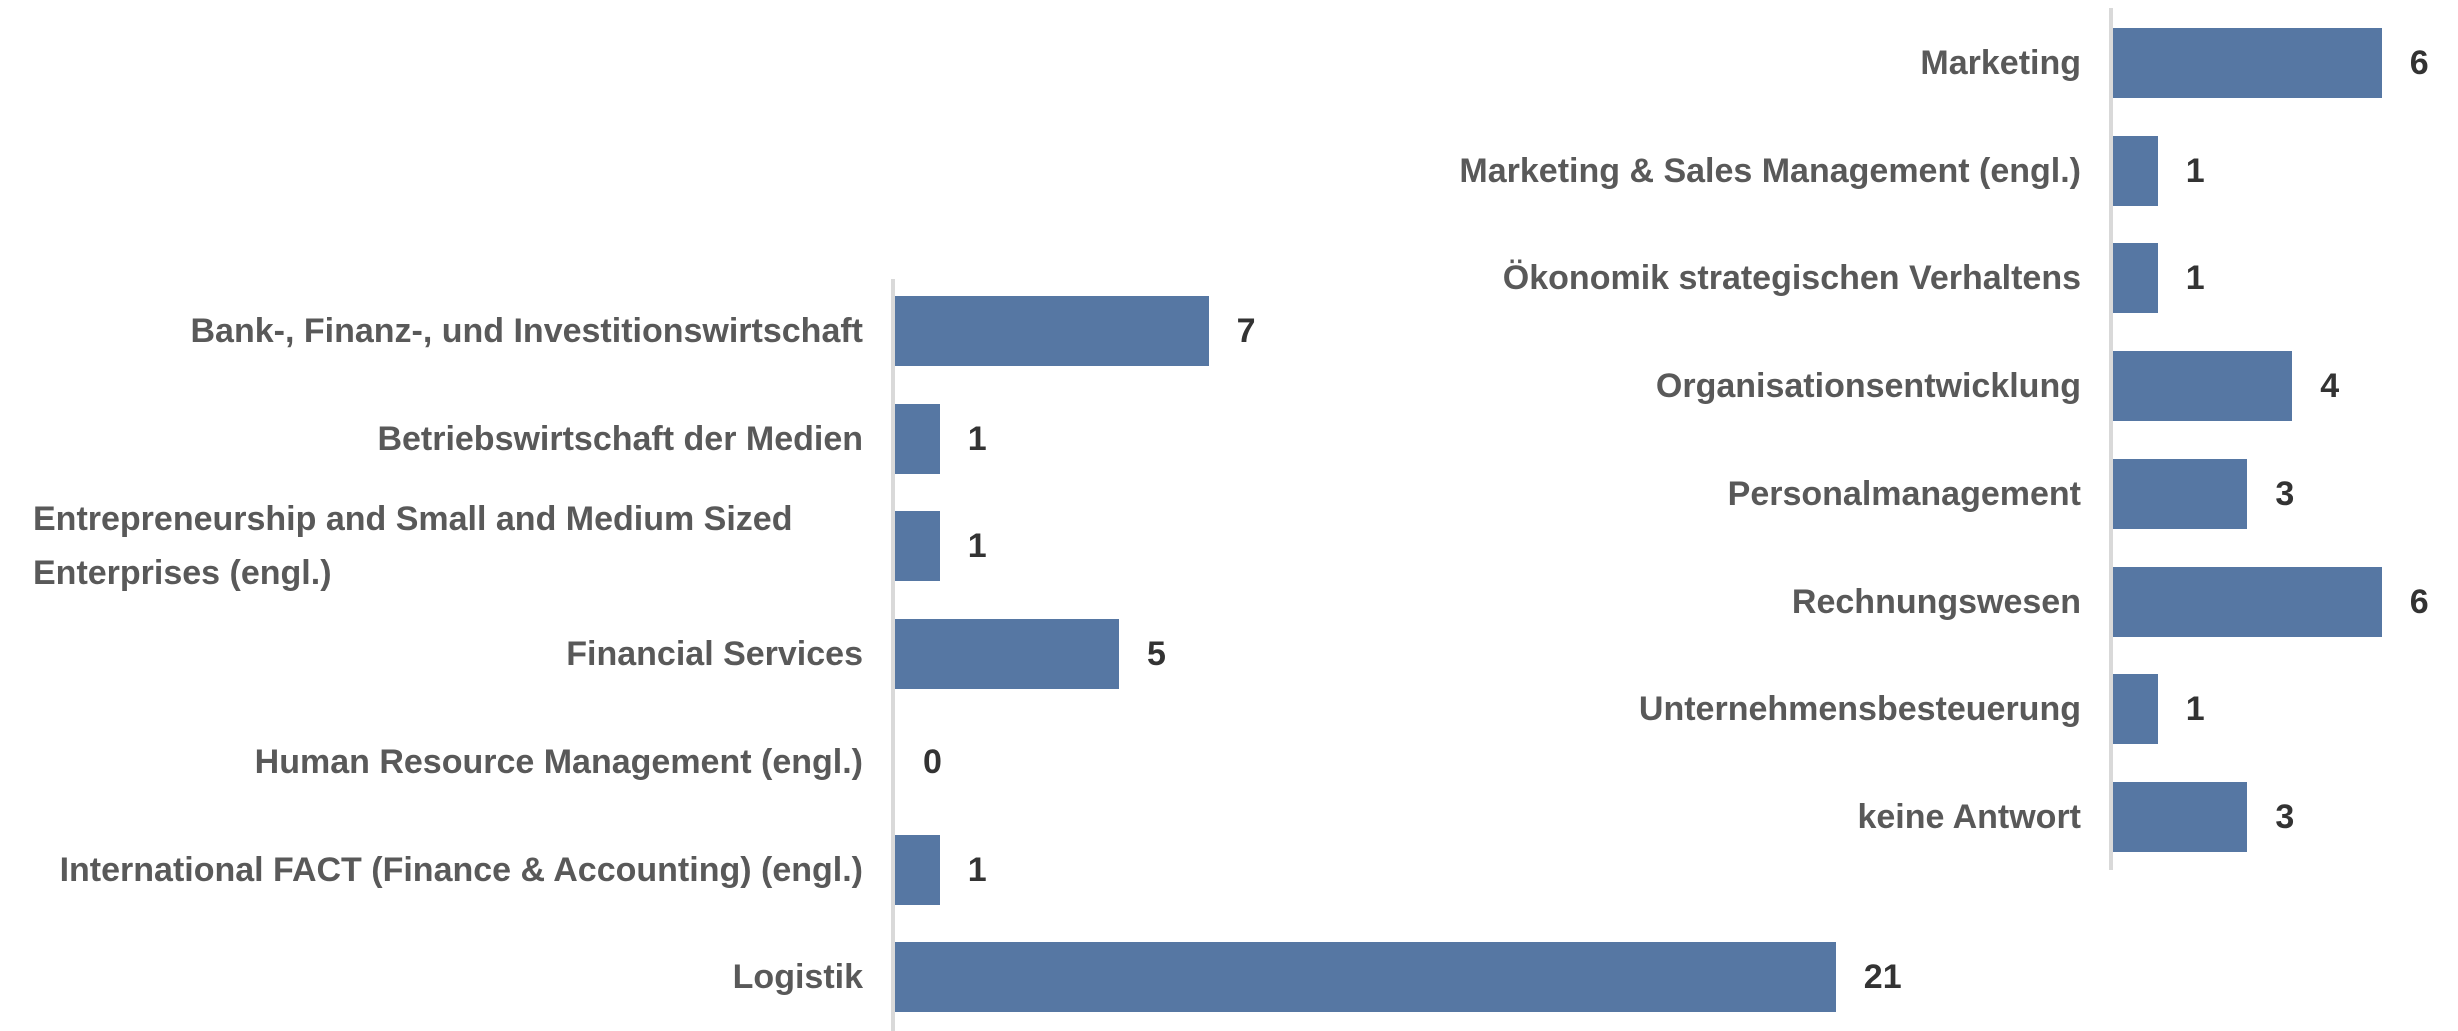 The image size is (2458, 1031). What do you see at coordinates (620, 438) in the screenshot?
I see `category-label: Betriebswirtschaft der Medien` at bounding box center [620, 438].